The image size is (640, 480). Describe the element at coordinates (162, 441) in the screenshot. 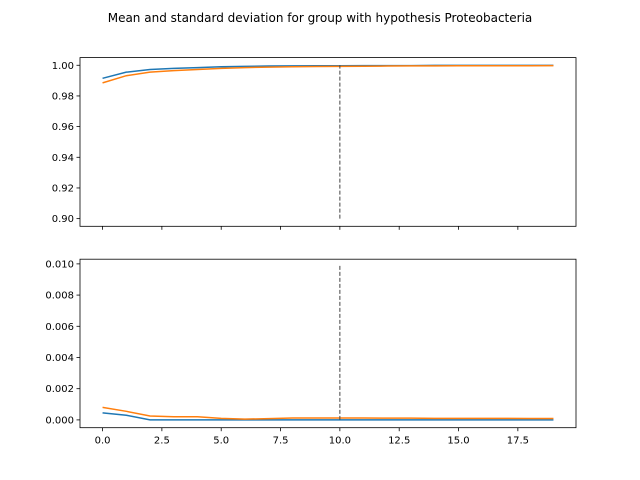

I see `x-tick-label: 2.5` at that location.